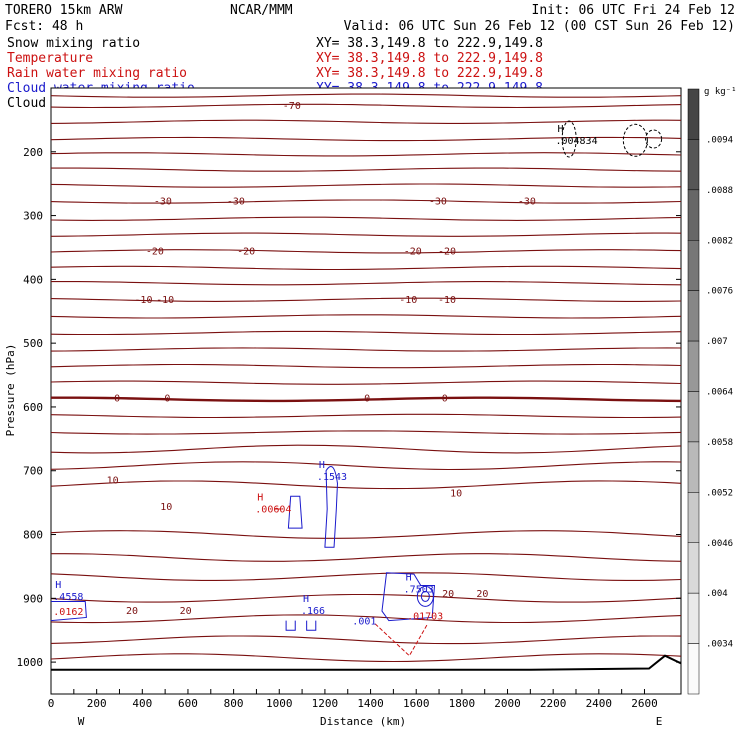  Describe the element at coordinates (370, 703) in the screenshot. I see `x-tick-label: 1400` at that location.